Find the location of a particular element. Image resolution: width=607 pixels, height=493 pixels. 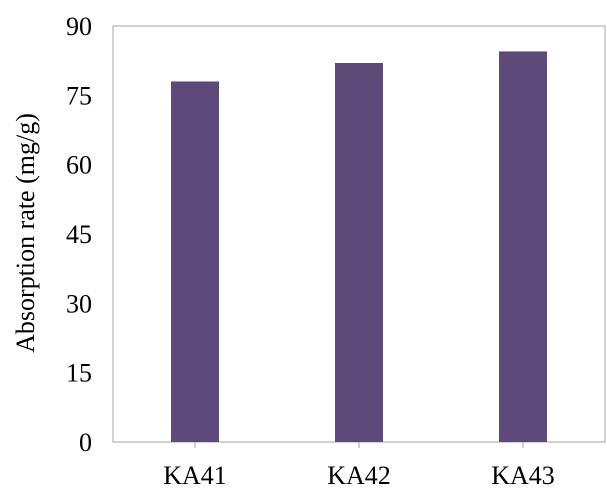

y-axis: 0 15 30 45 60 75 90 is located at coordinates (79, 234).